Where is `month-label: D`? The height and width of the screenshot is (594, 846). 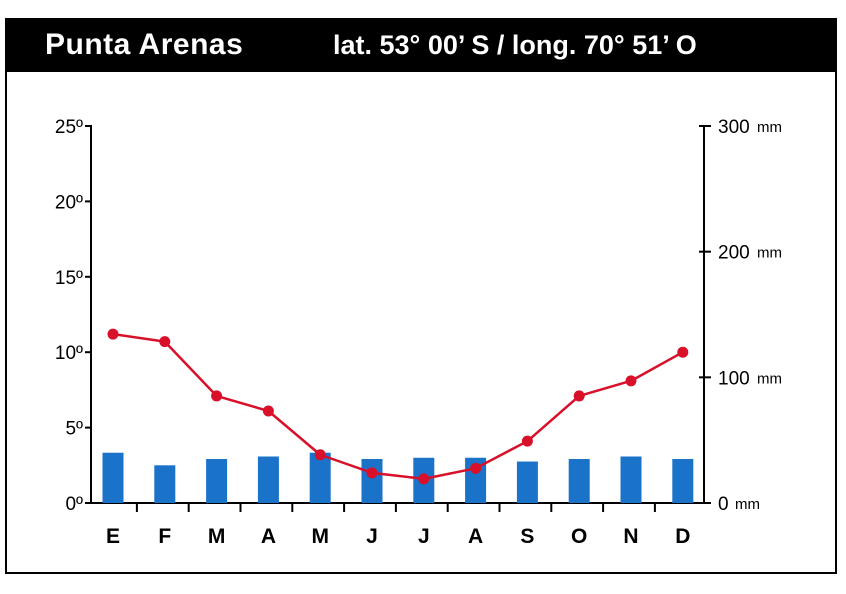 month-label: D is located at coordinates (682, 536).